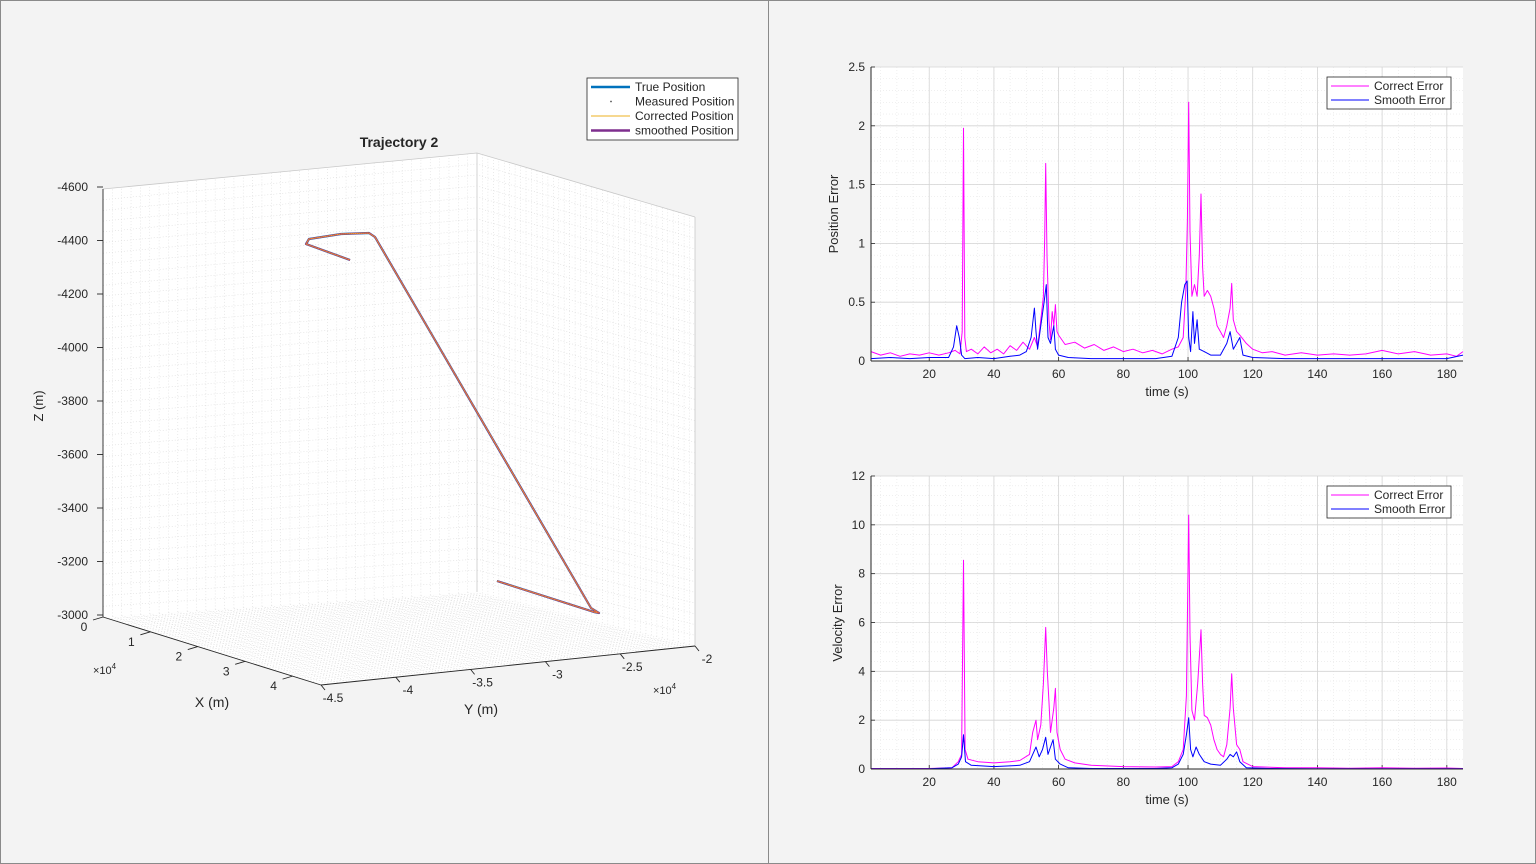 The width and height of the screenshot is (1536, 864). Describe the element at coordinates (84, 627) in the screenshot. I see `x-tick-label: 0` at that location.